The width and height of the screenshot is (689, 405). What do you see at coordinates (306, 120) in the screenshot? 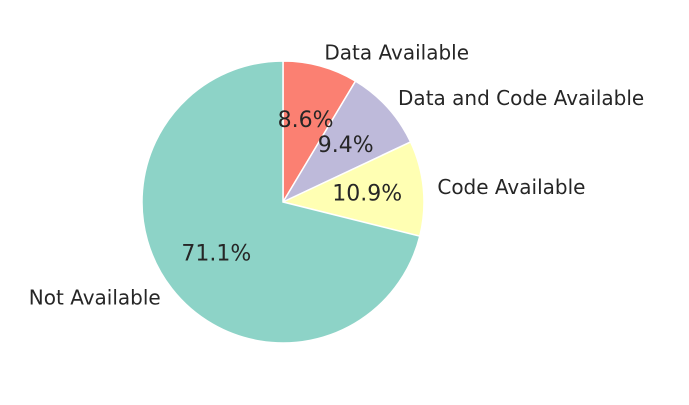
I see `pct-label-data-available: 8.6%` at bounding box center [306, 120].